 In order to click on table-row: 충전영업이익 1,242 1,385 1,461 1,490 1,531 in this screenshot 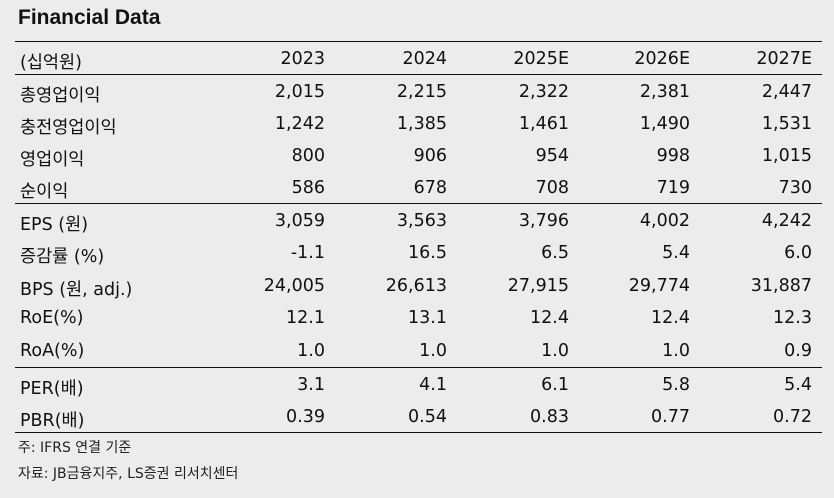, I will do `click(418, 125)`.